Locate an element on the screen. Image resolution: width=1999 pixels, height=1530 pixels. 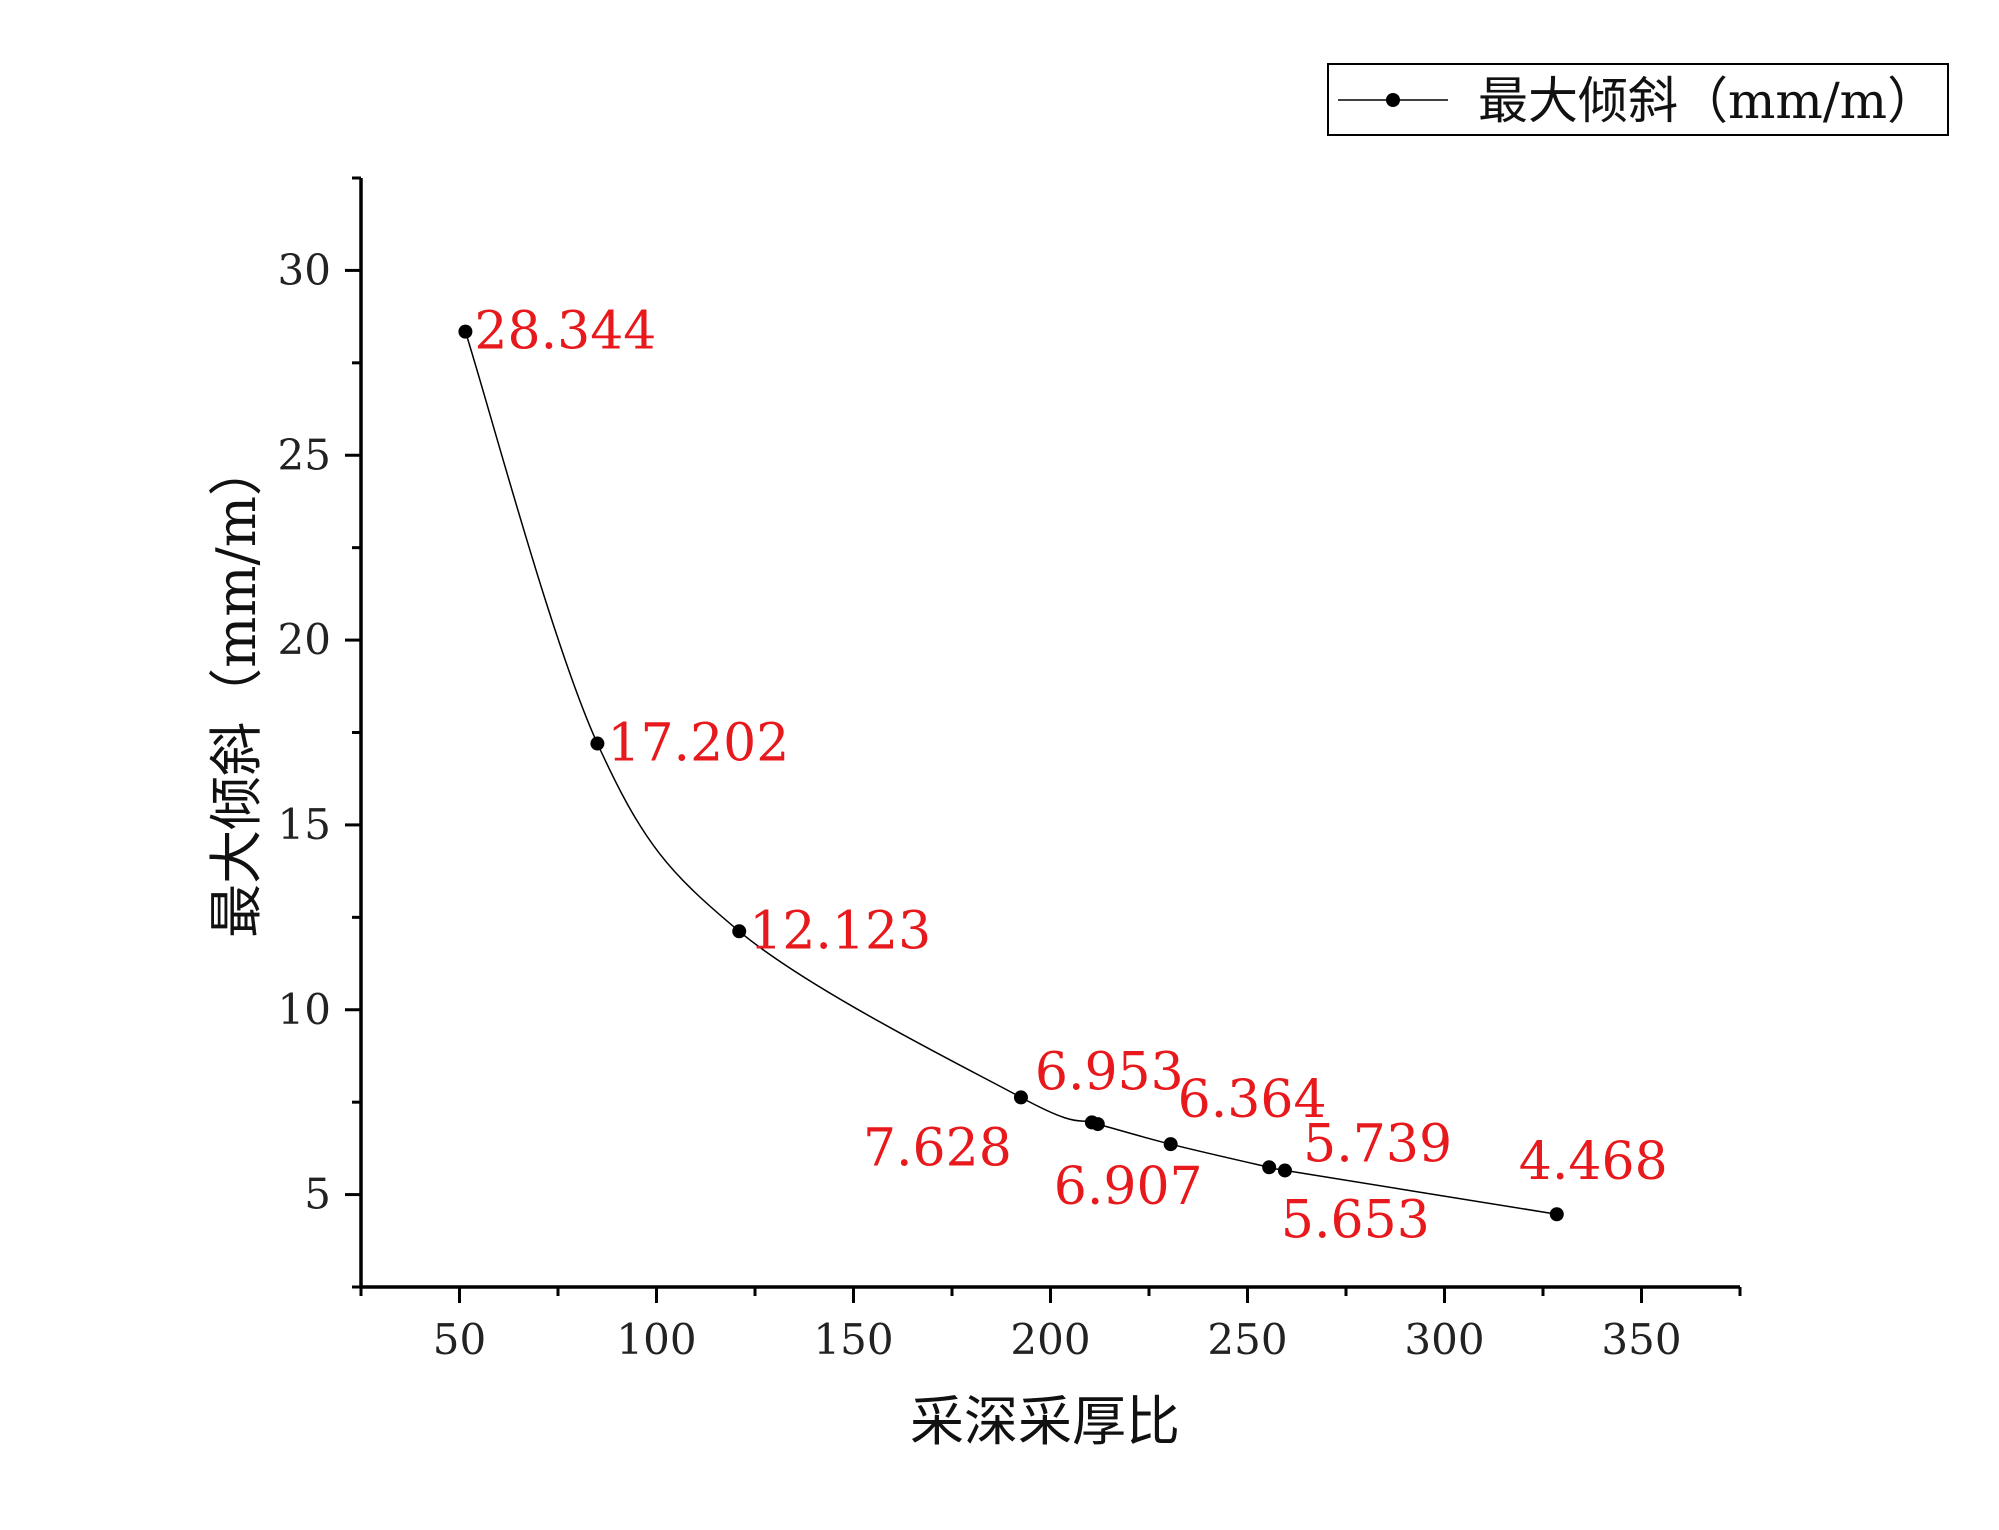
x-tick-label: 250 is located at coordinates (1247, 1339).